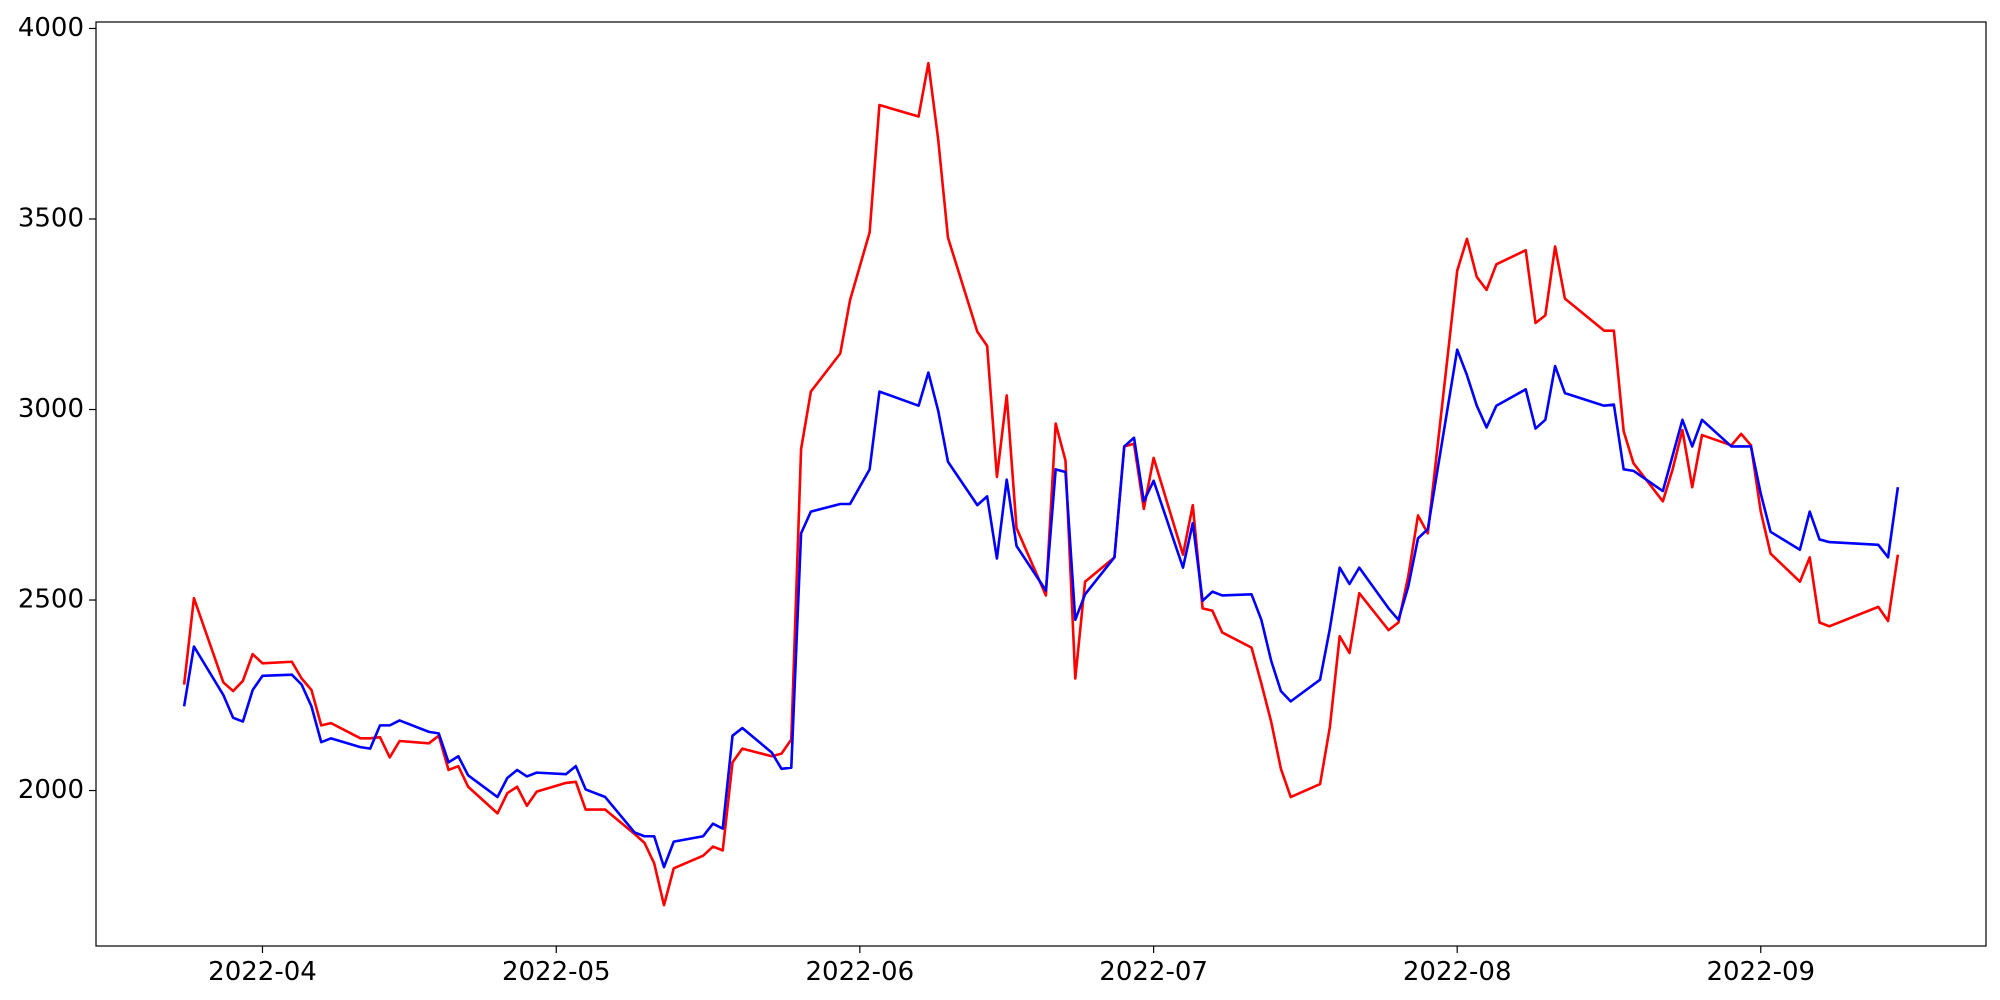 The image size is (2000, 1000). I want to click on x-tick-label: 2022-04, so click(262, 972).